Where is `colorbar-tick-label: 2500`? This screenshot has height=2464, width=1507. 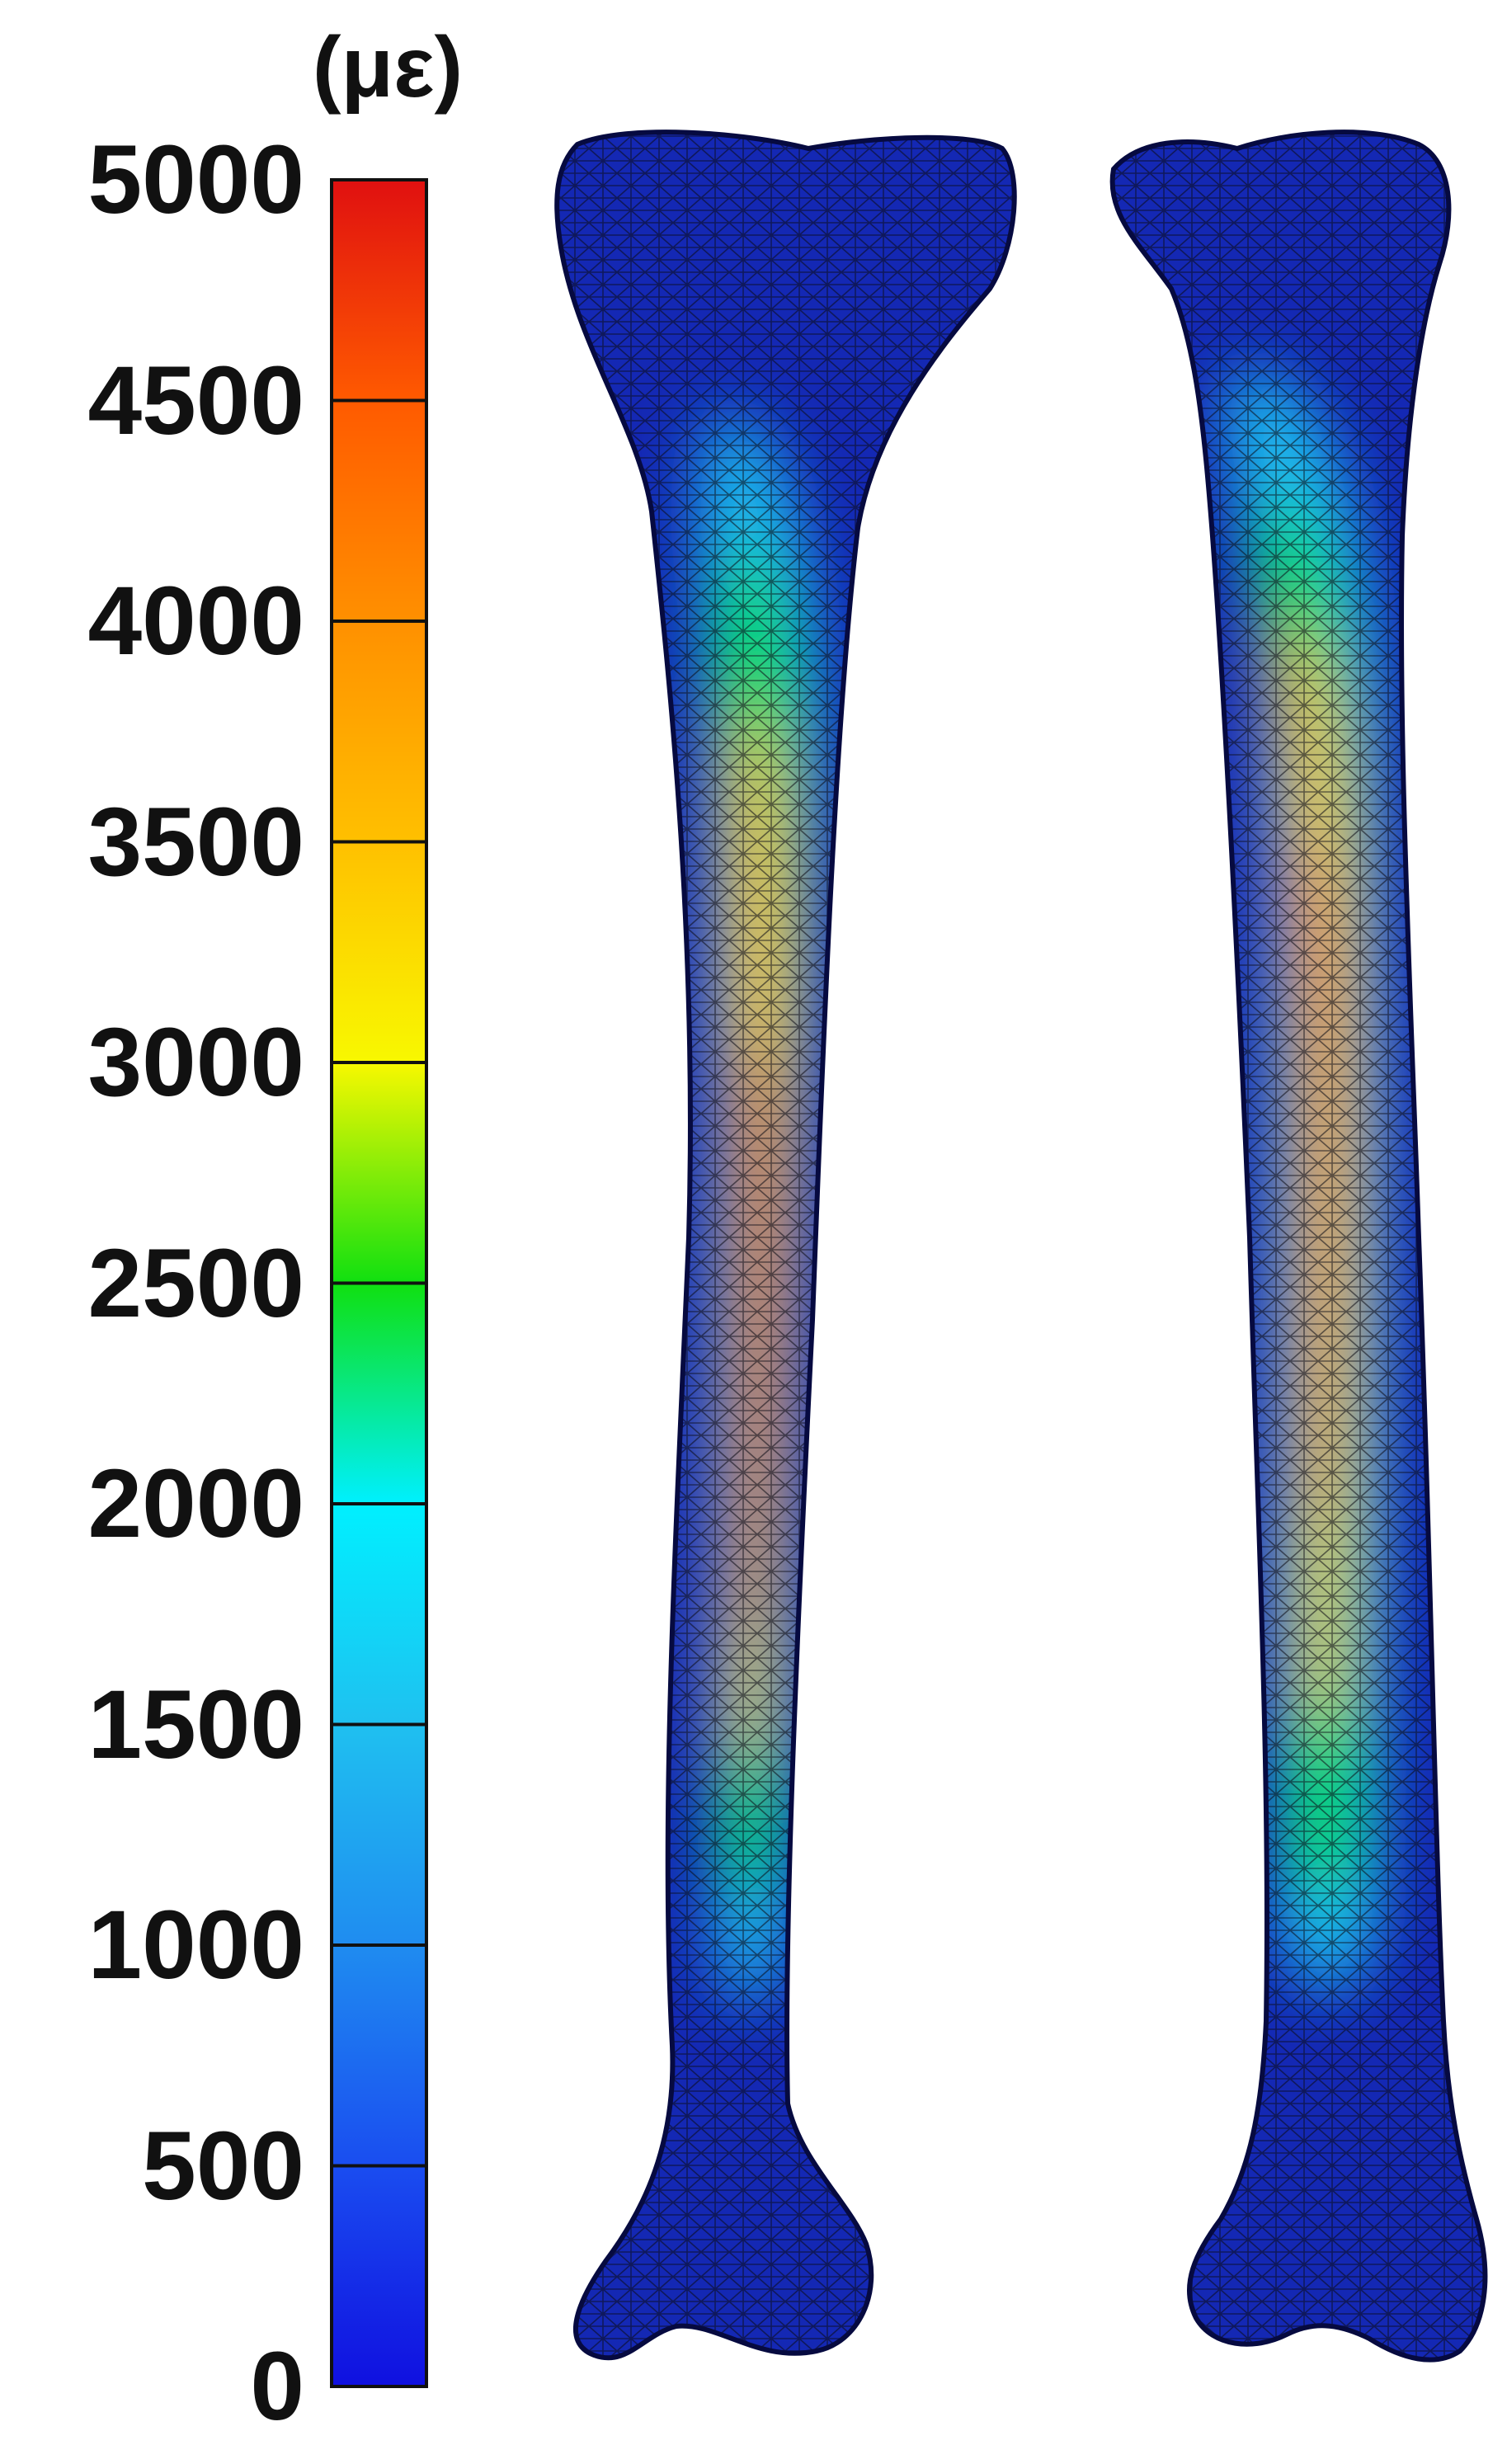
colorbar-tick-label: 2500 is located at coordinates (195, 1283).